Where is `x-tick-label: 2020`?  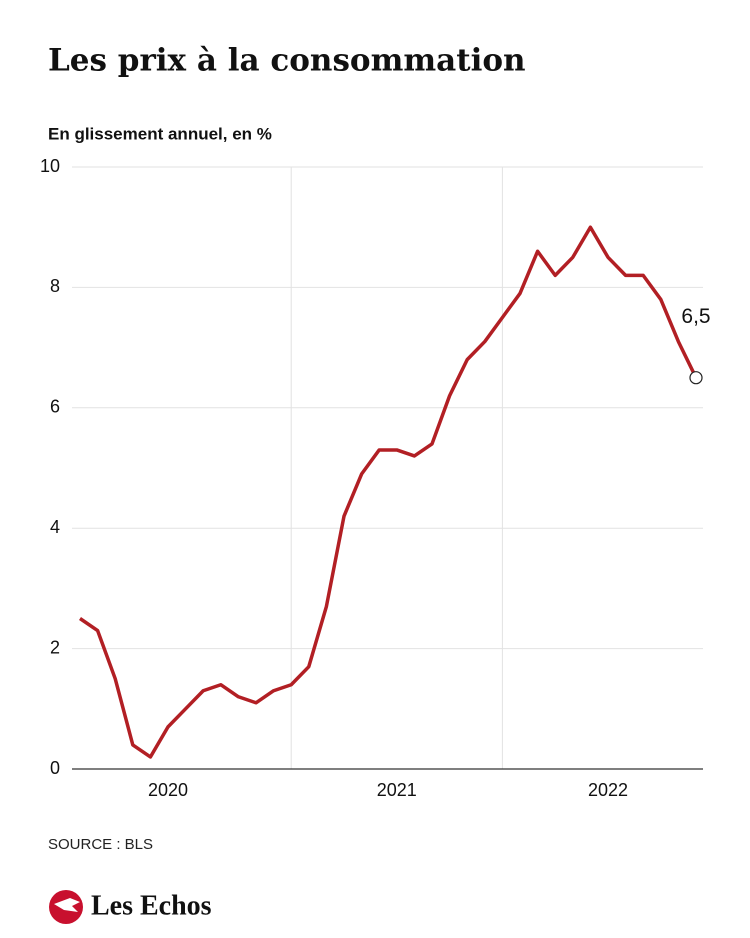
x-tick-label: 2020 is located at coordinates (168, 790).